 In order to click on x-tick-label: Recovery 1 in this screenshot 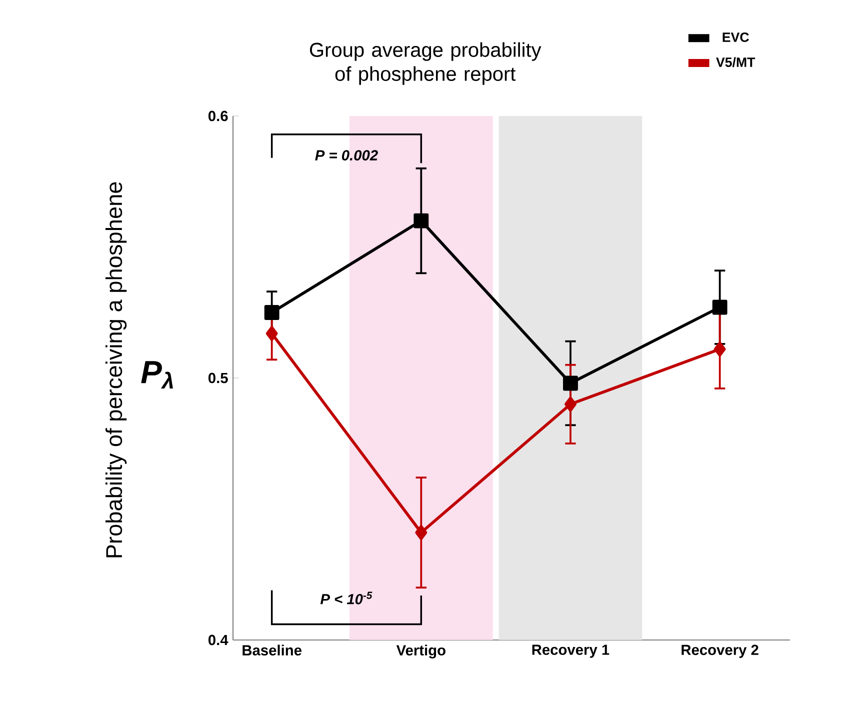, I will do `click(571, 651)`.